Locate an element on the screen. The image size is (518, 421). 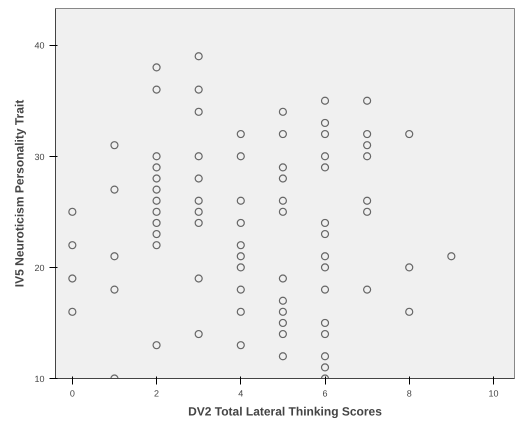
x-tick-label: 4 is located at coordinates (241, 393).